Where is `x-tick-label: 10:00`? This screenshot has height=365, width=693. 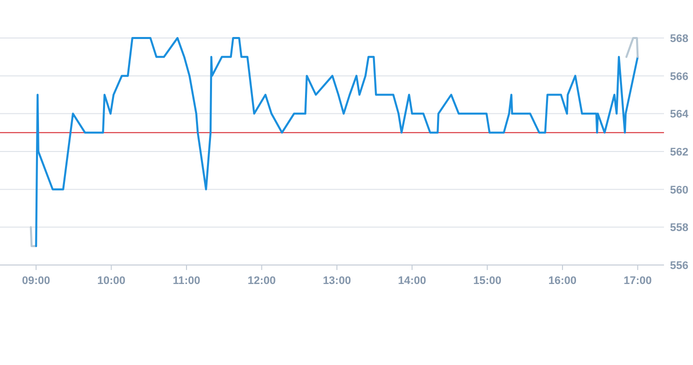
x-tick-label: 10:00 is located at coordinates (111, 281).